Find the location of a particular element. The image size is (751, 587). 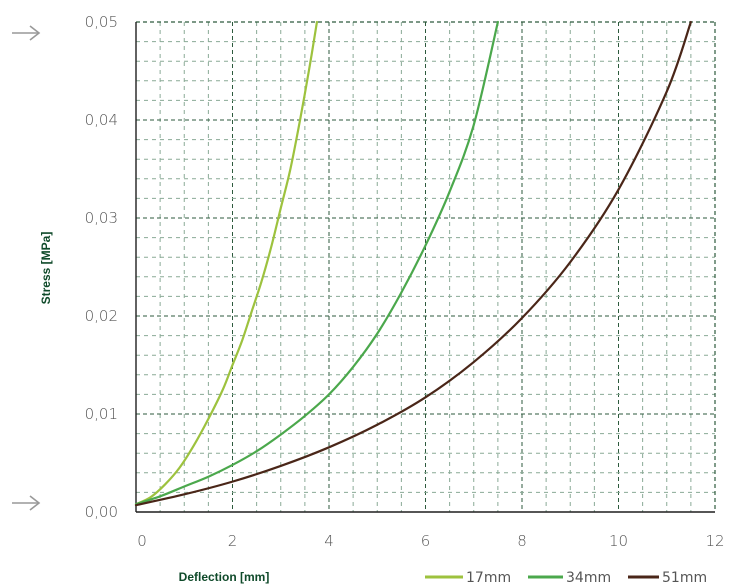

y-tick-label: 0,01 is located at coordinates (101, 414).